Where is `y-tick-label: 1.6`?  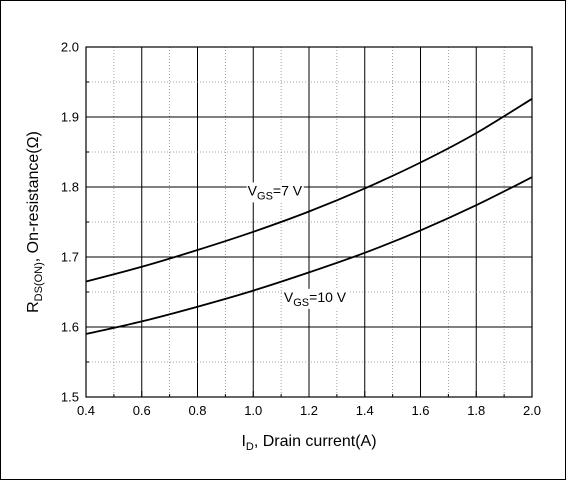
y-tick-label: 1.6 is located at coordinates (70, 327).